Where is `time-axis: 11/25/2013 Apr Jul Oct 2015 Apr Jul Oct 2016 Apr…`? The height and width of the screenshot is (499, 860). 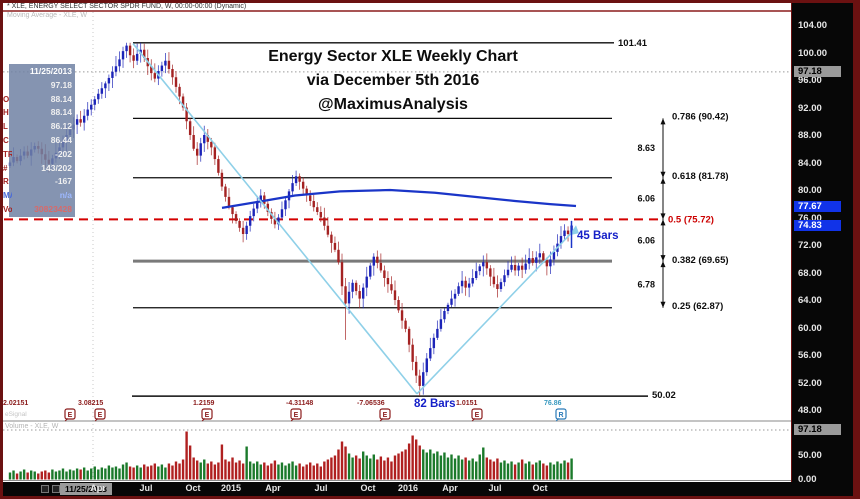
time-axis: 11/25/2013 Apr Jul Oct 2015 Apr Jul Oct 2016 Apr… is located at coordinates (428, 489).